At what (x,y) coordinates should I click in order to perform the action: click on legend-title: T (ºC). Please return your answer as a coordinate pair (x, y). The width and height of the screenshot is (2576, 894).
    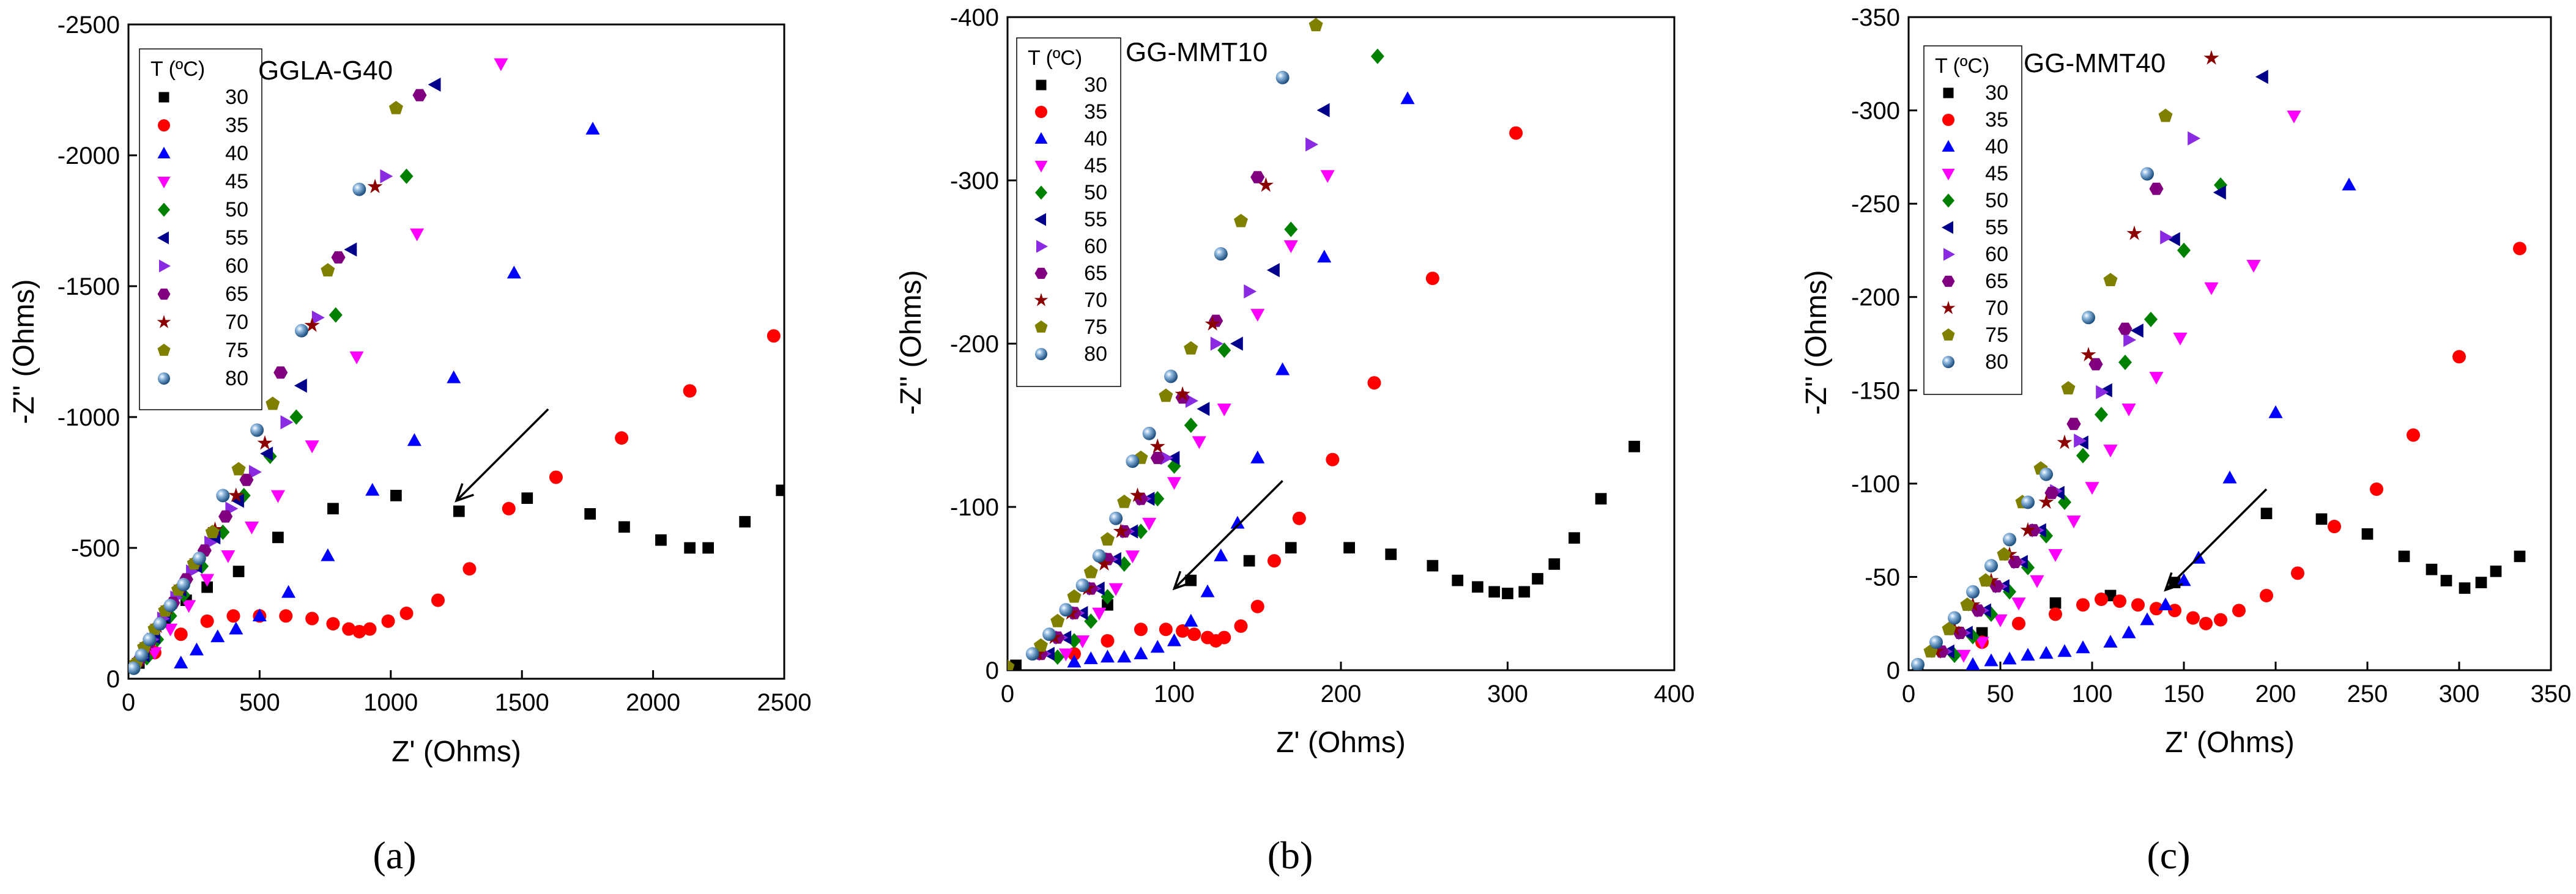
    Looking at the image, I should click on (177, 69).